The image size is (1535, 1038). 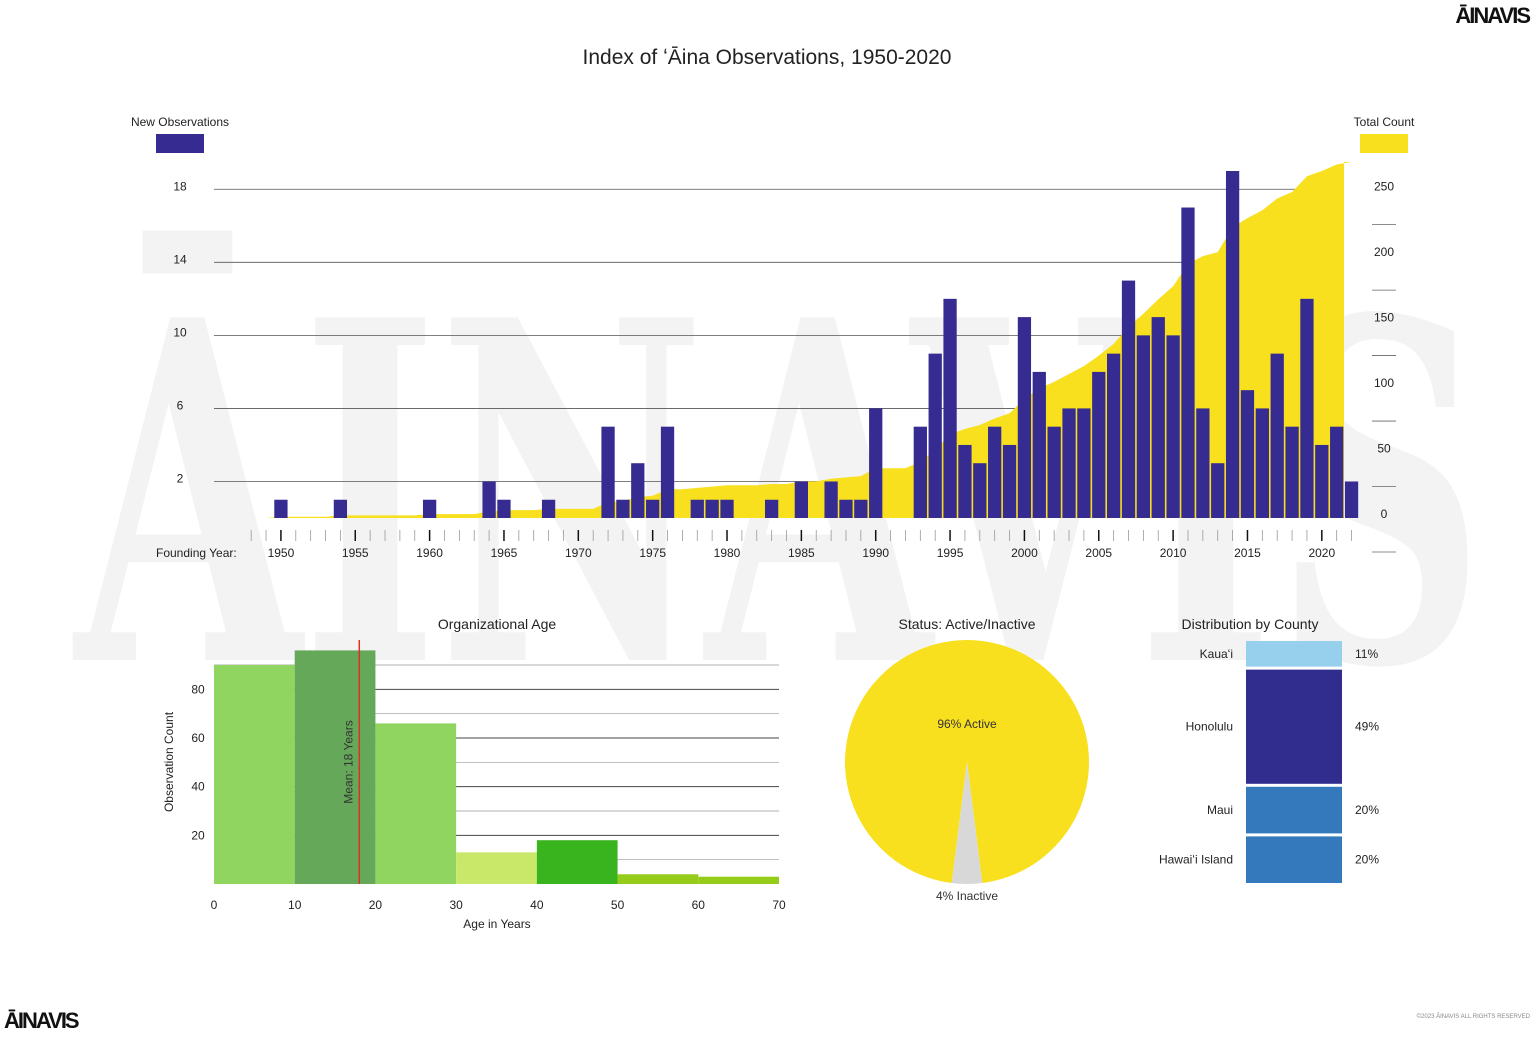 I want to click on x-tick-label: 1990, so click(x=875, y=553).